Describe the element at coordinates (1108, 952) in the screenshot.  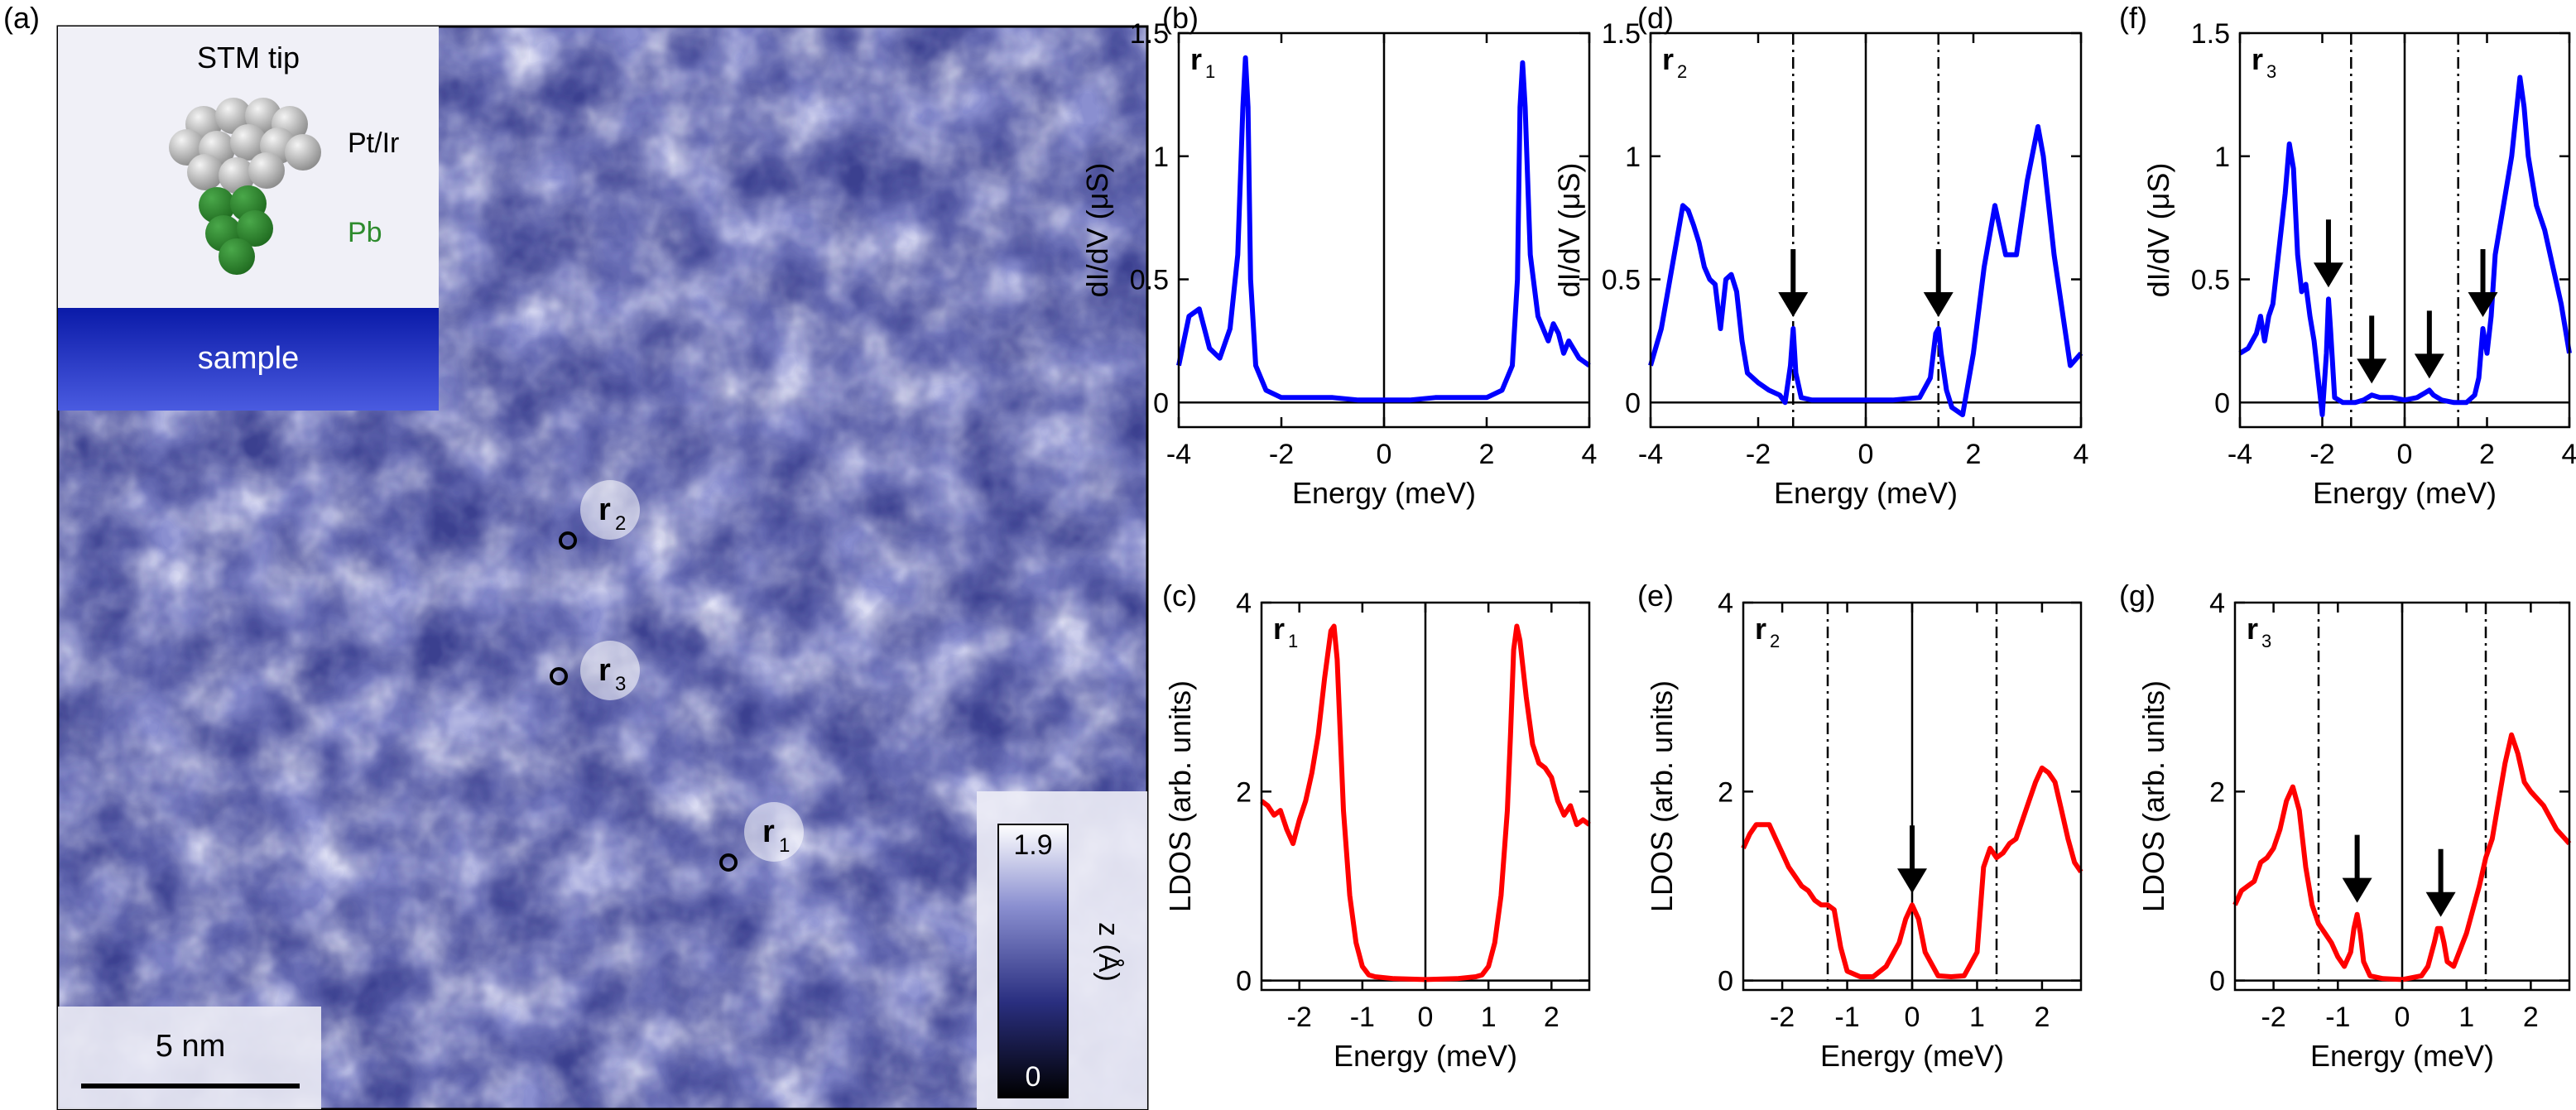
I see `colorbar-label: z (Å)` at that location.